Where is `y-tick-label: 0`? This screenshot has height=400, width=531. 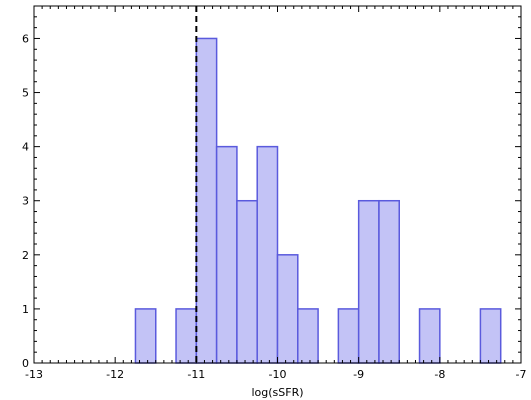 y-tick-label: 0 is located at coordinates (25, 363).